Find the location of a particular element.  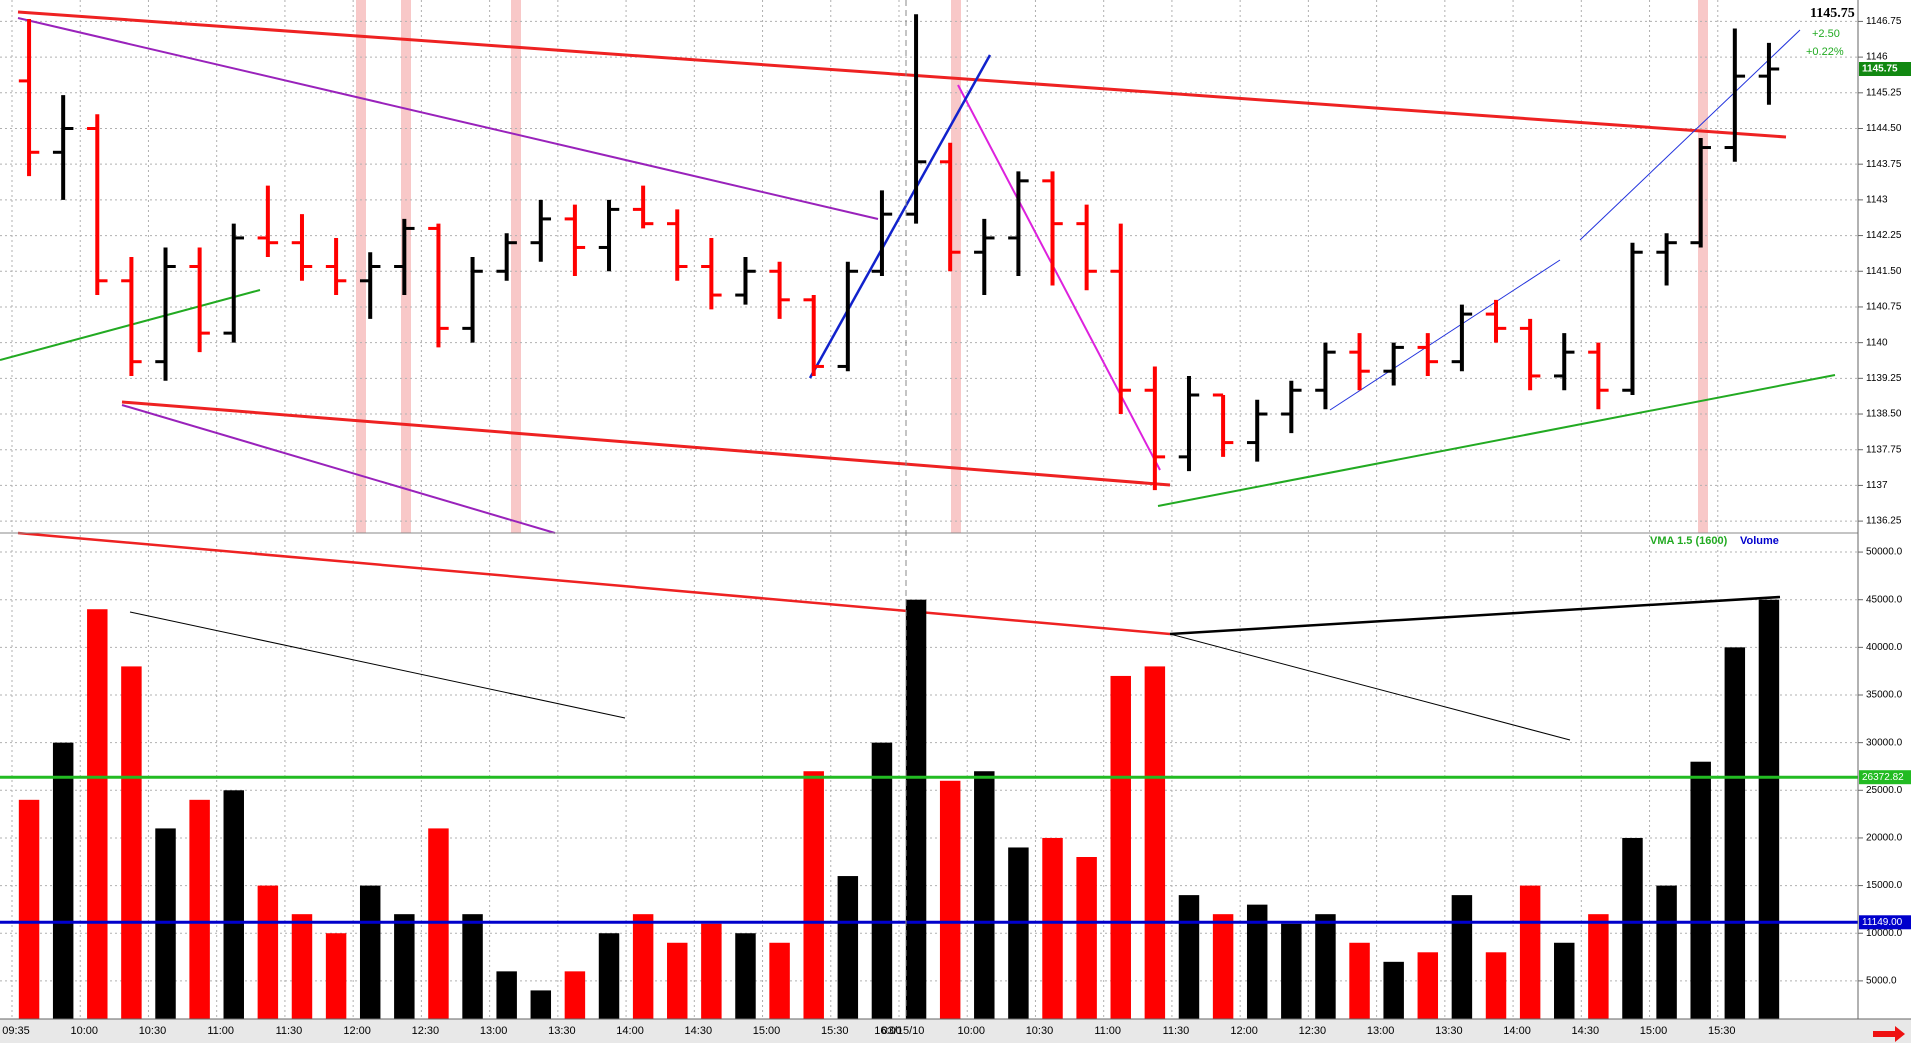

x-tick-label: 11:30 is located at coordinates (1176, 1031).